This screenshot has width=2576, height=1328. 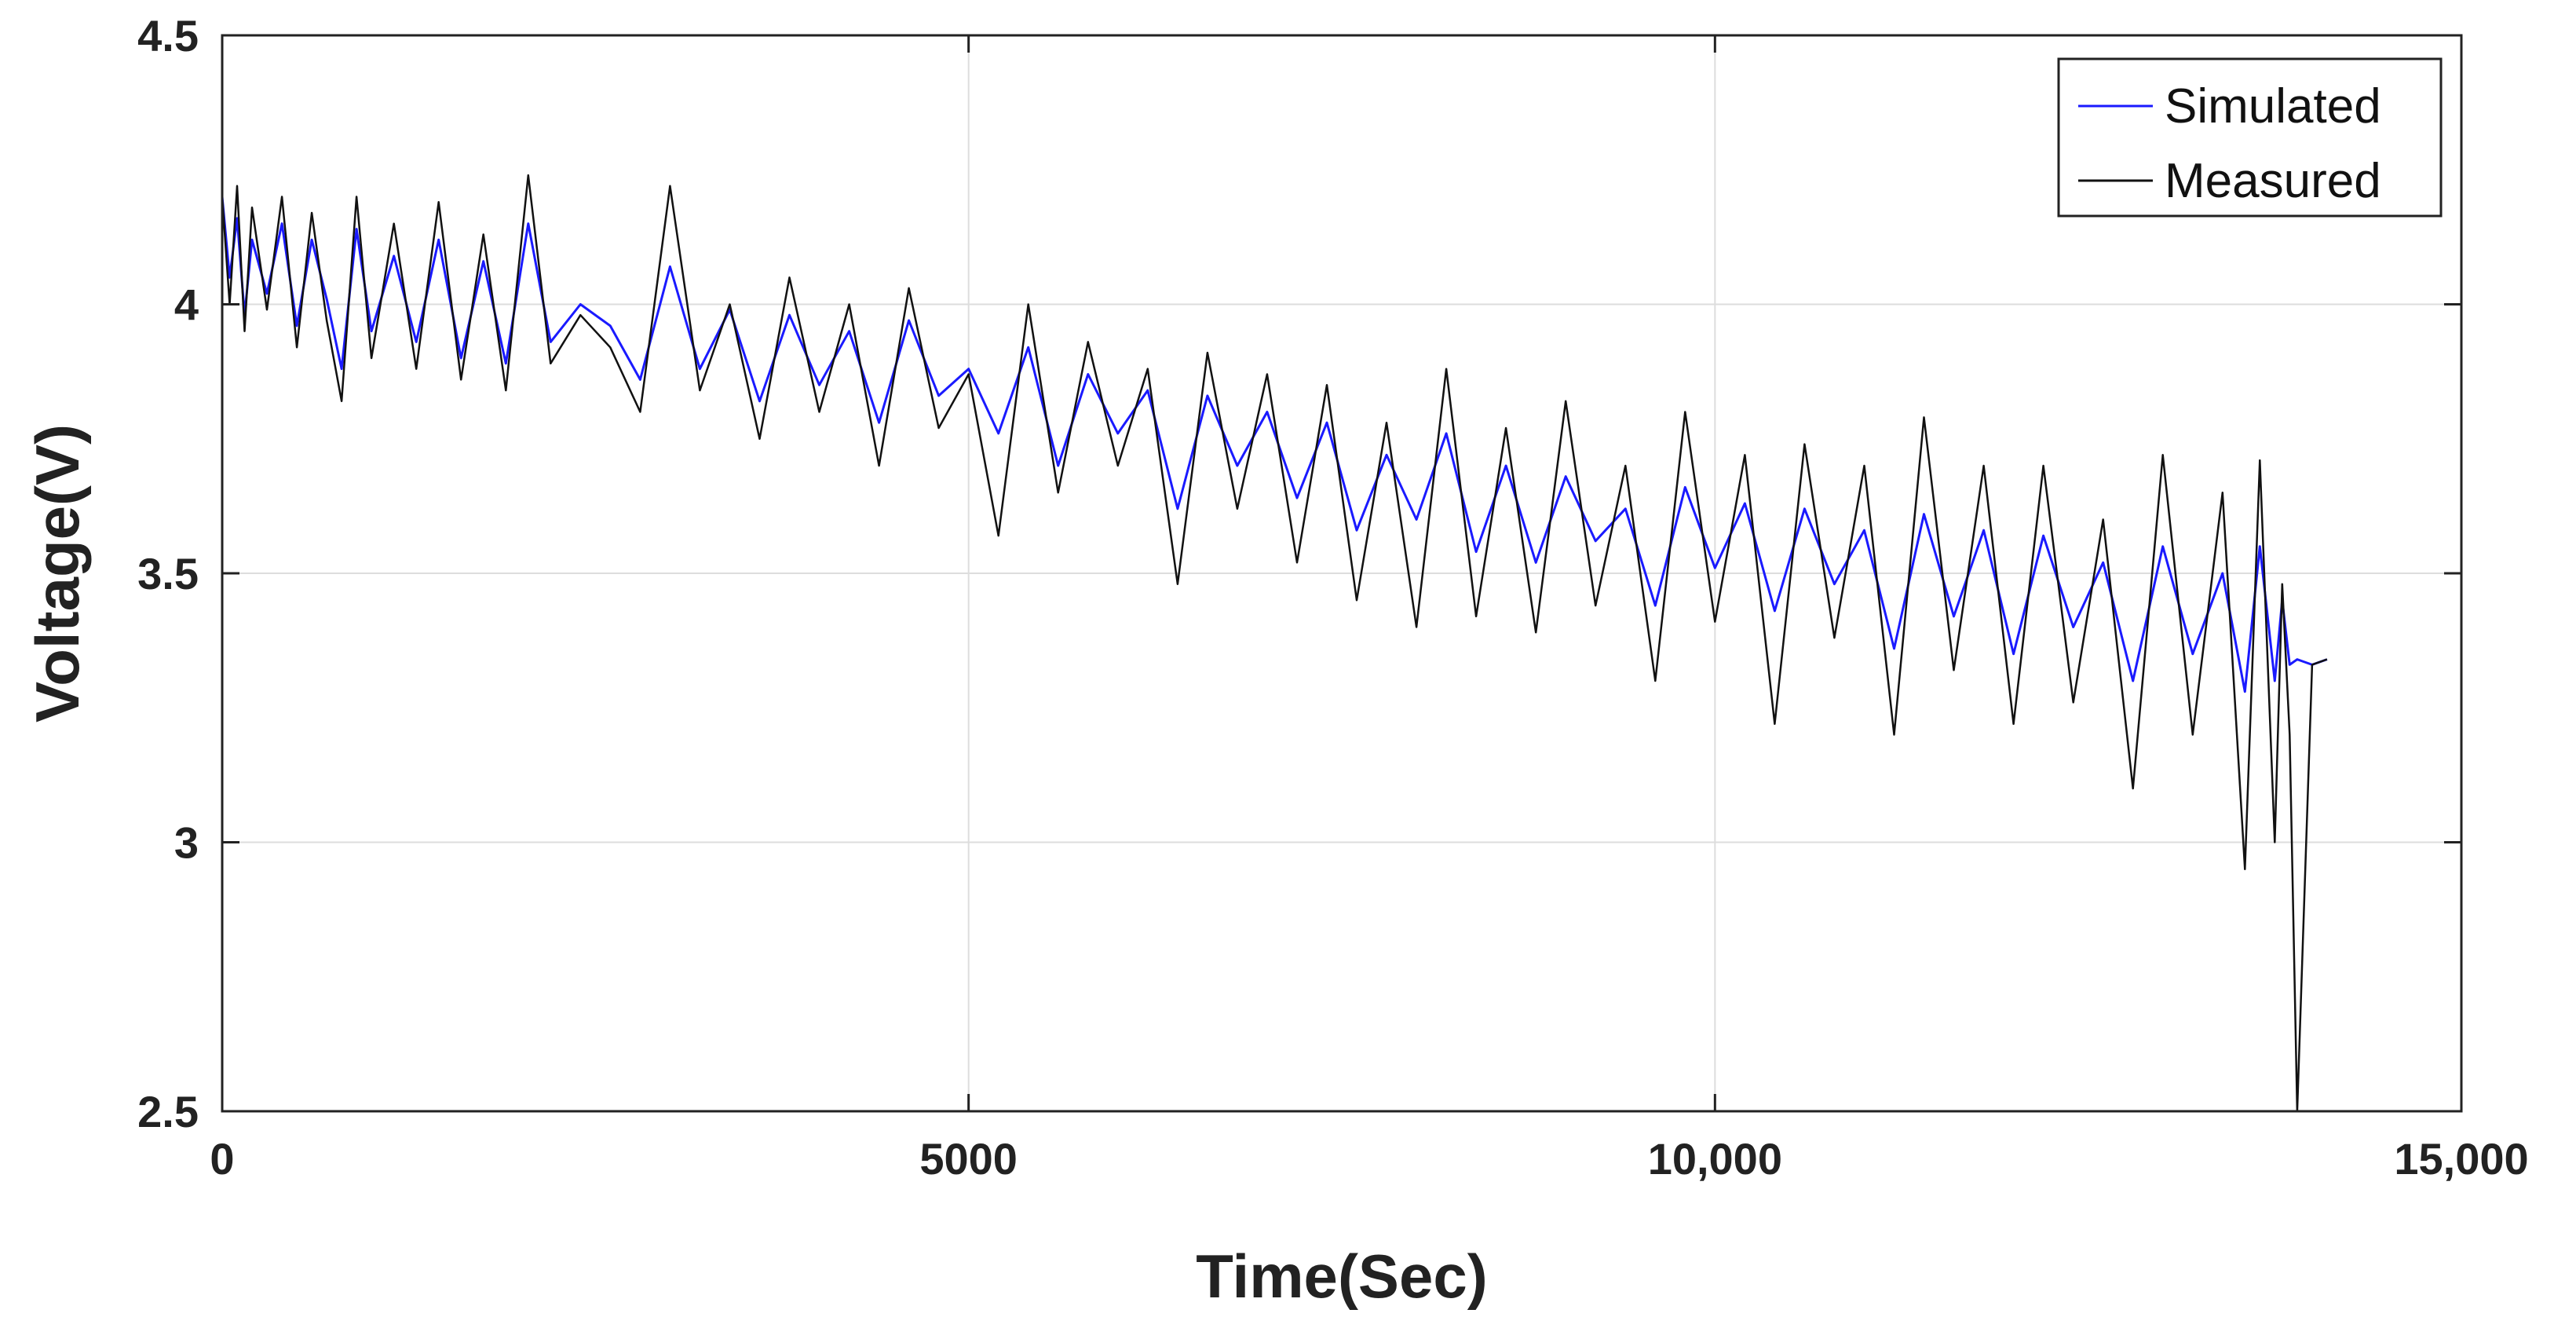 I want to click on legend-label-measured: Measured, so click(x=2273, y=181).